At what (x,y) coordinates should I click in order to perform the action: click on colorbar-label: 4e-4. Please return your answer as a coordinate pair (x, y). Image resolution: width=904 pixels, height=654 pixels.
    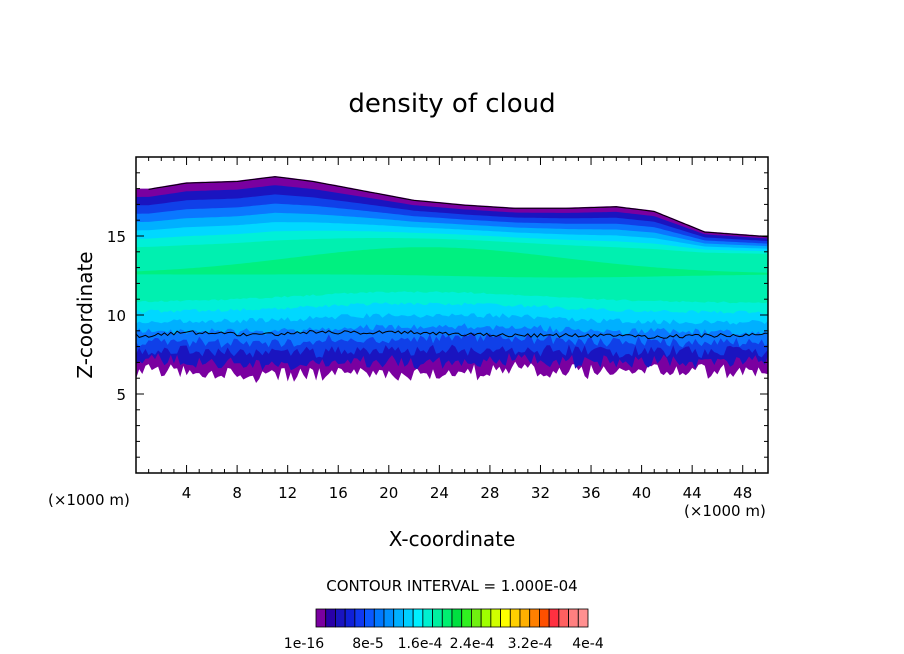
    Looking at the image, I should click on (588, 644).